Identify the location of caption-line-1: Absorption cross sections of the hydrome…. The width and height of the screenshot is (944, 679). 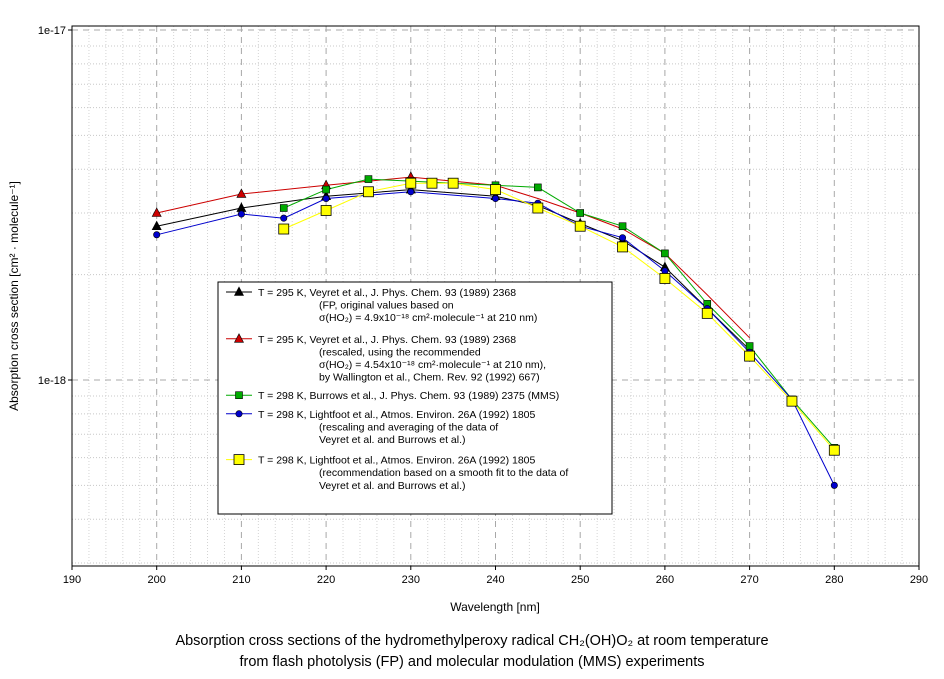
(472, 641).